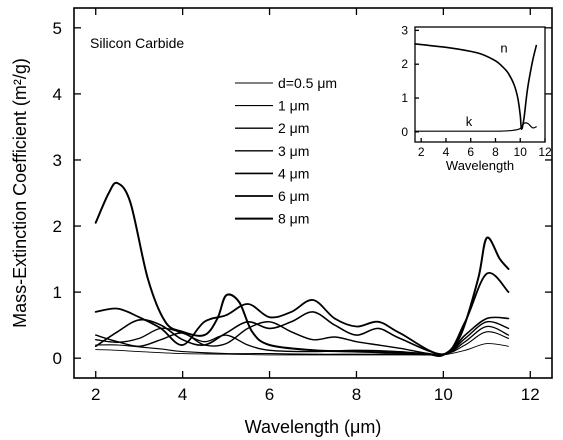 The image size is (563, 440). Describe the element at coordinates (469, 121) in the screenshot. I see `inset-label-k: k` at that location.